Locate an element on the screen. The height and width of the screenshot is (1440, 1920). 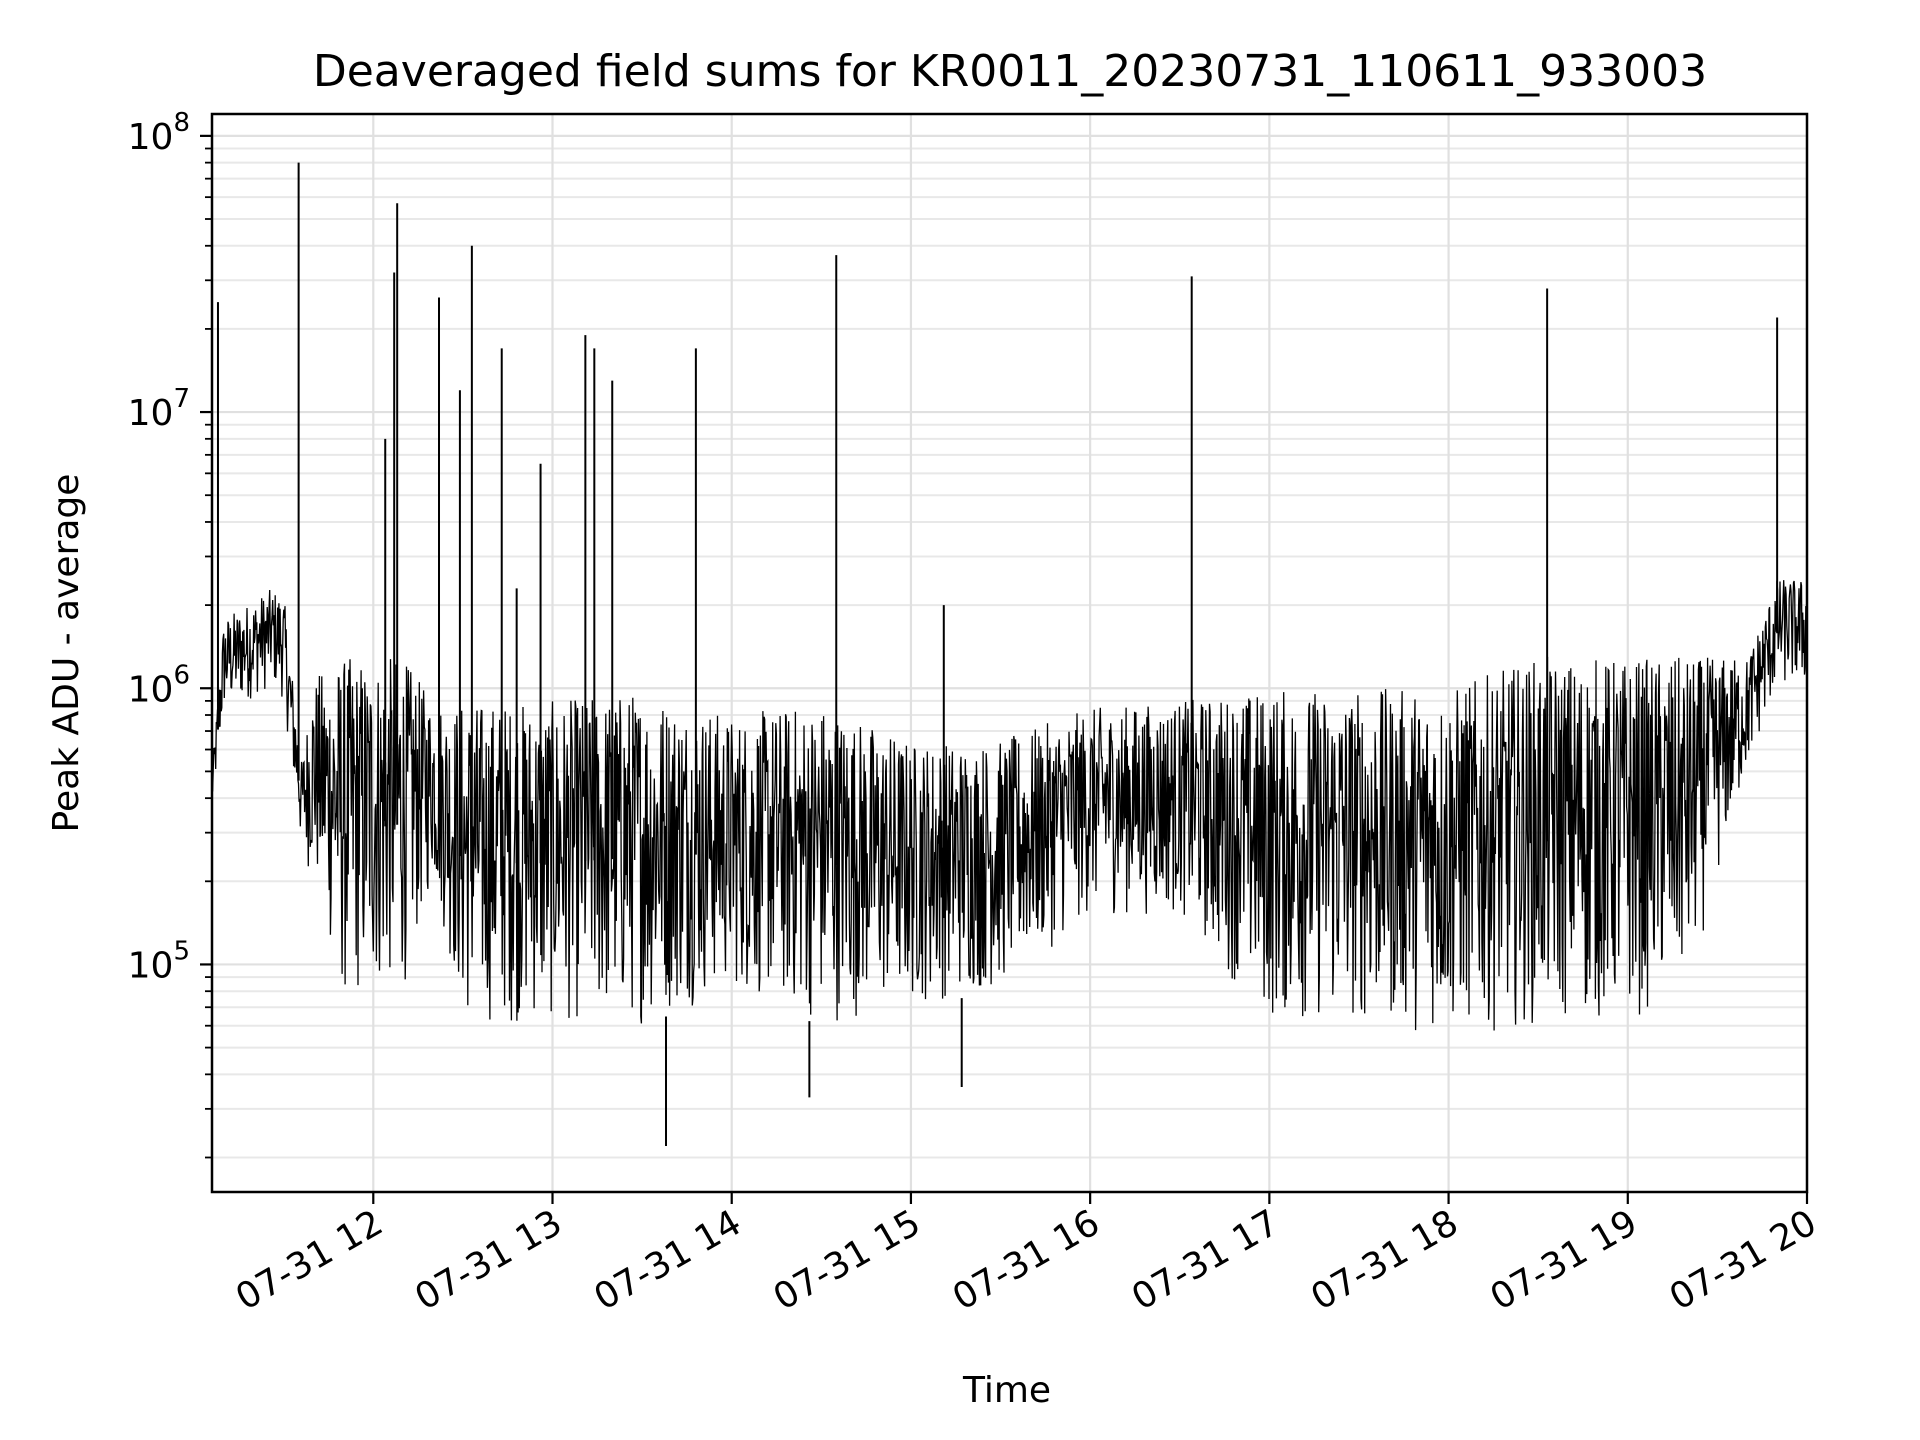
y-tick-label: 10⁸ is located at coordinates (159, 133).